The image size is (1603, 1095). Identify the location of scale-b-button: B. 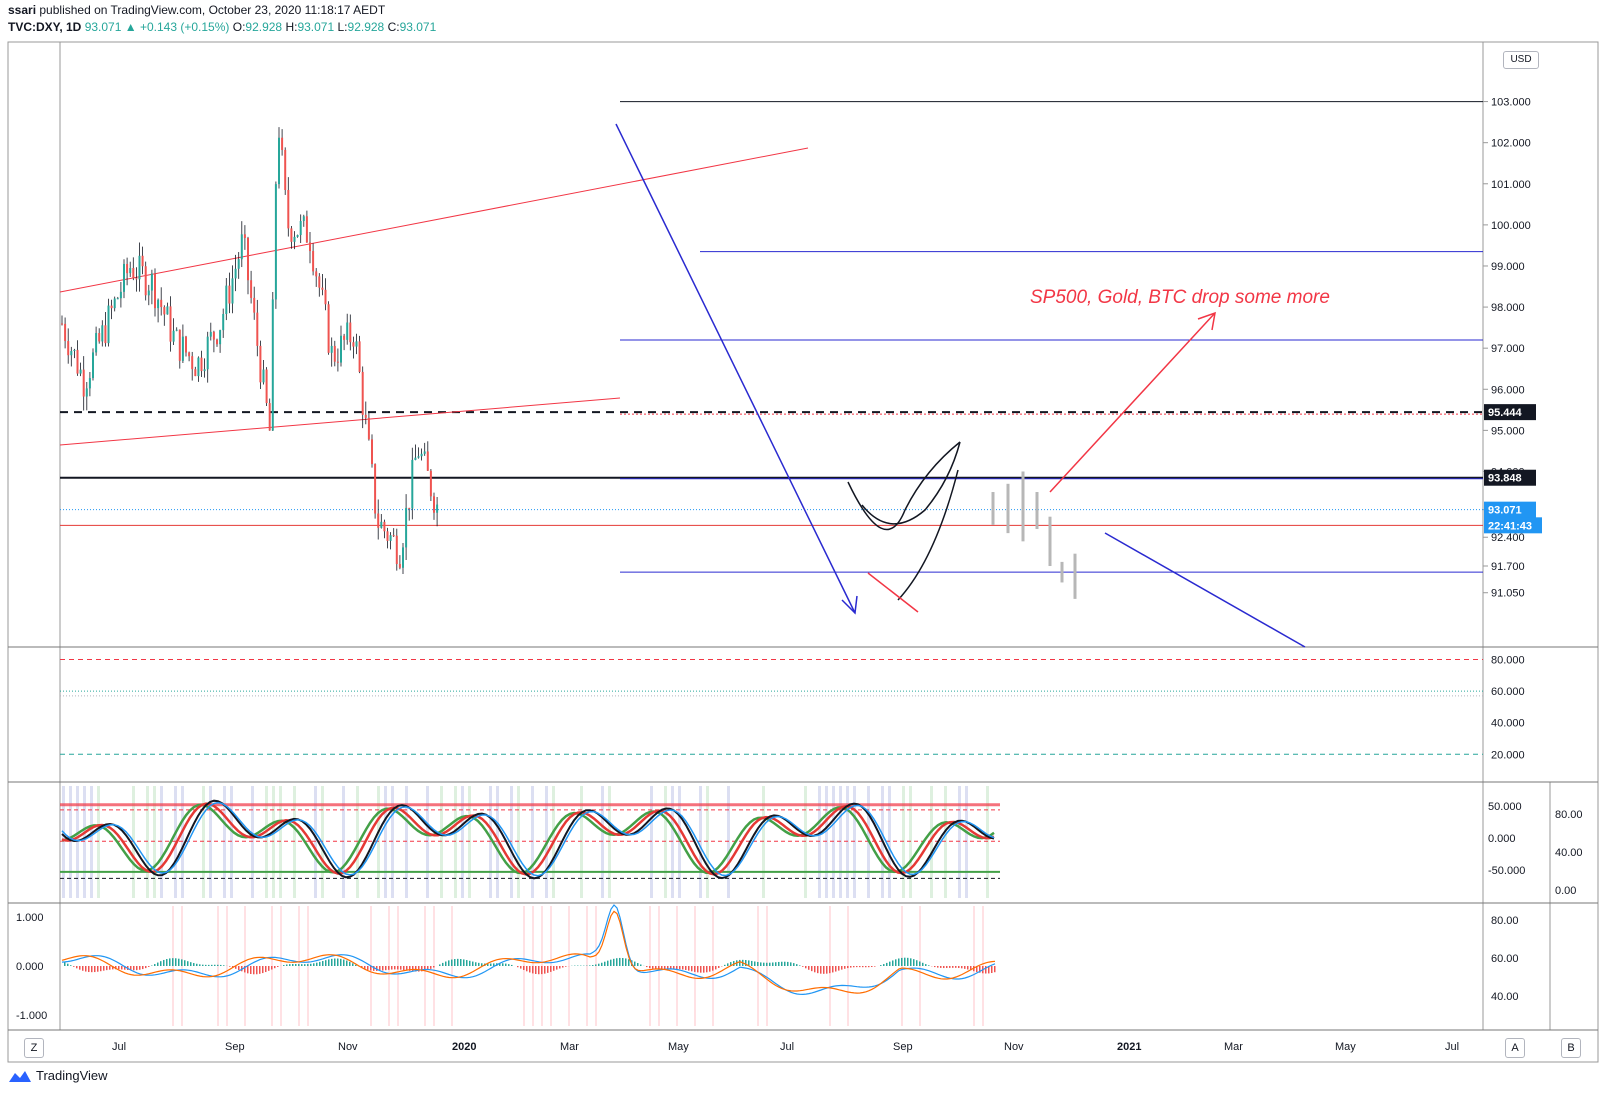
(1571, 1048).